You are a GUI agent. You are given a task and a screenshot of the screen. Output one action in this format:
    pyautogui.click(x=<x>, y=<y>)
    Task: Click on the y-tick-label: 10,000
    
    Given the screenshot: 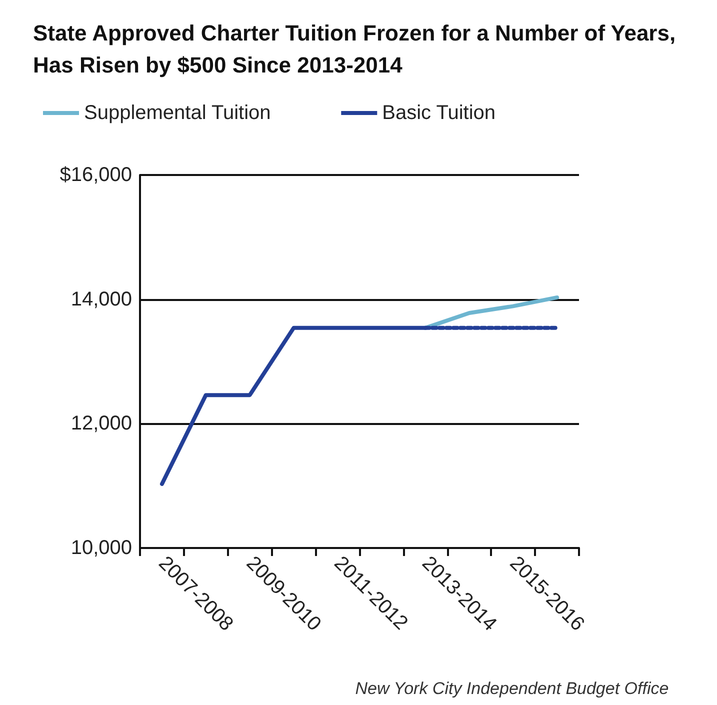 What is the action you would take?
    pyautogui.click(x=101, y=548)
    